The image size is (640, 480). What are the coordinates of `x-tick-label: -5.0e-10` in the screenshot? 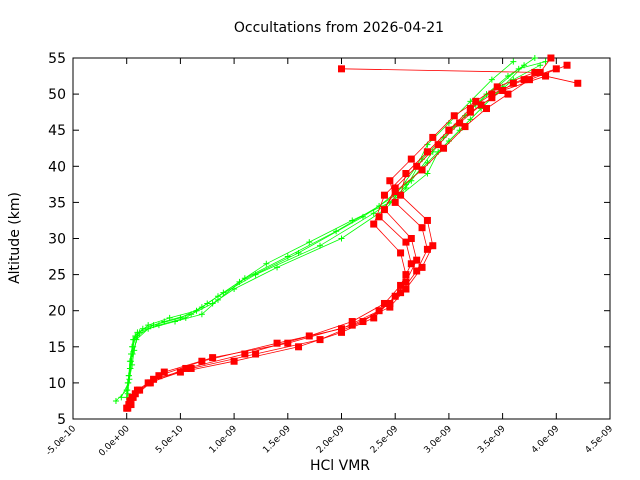 It's located at (61, 441).